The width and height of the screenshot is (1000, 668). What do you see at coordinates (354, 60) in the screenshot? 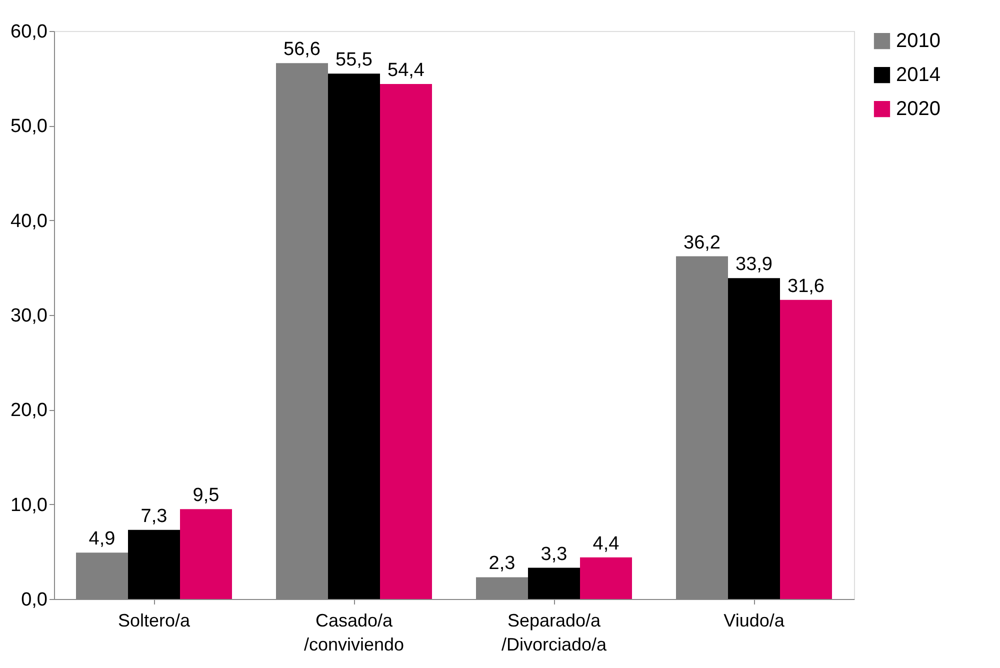
I see `data-label: 55,5` at bounding box center [354, 60].